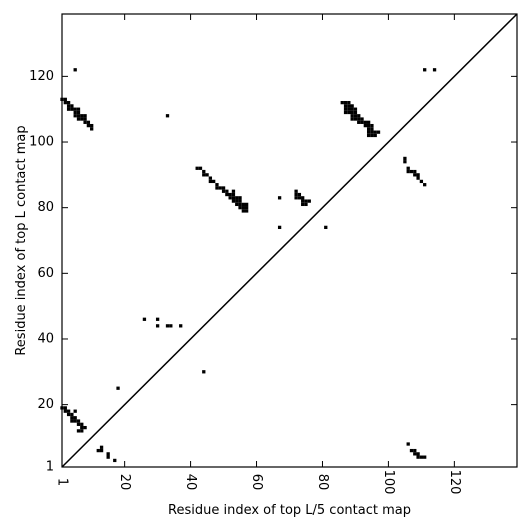 Image resolution: width=531 pixels, height=531 pixels. What do you see at coordinates (289, 510) in the screenshot?
I see `x-axis-label: Residue index of top L/5 contact map` at bounding box center [289, 510].